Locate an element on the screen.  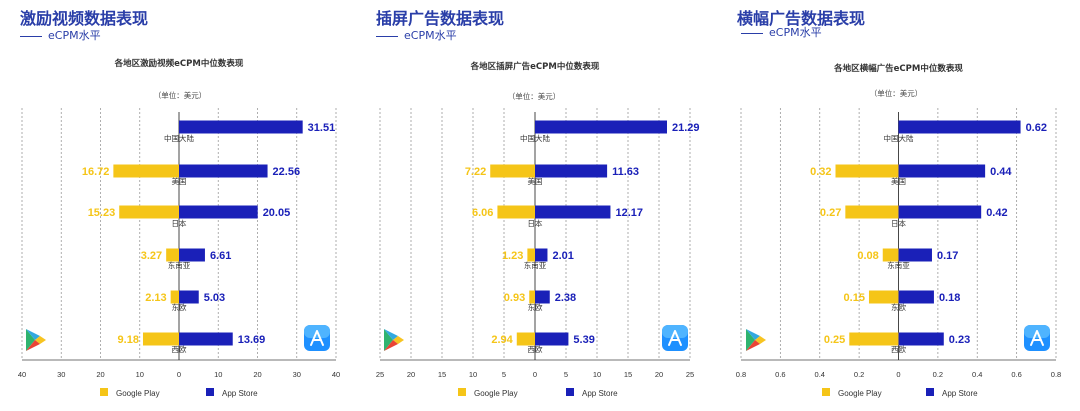
x-tick-label: 30 is located at coordinates (61, 374).